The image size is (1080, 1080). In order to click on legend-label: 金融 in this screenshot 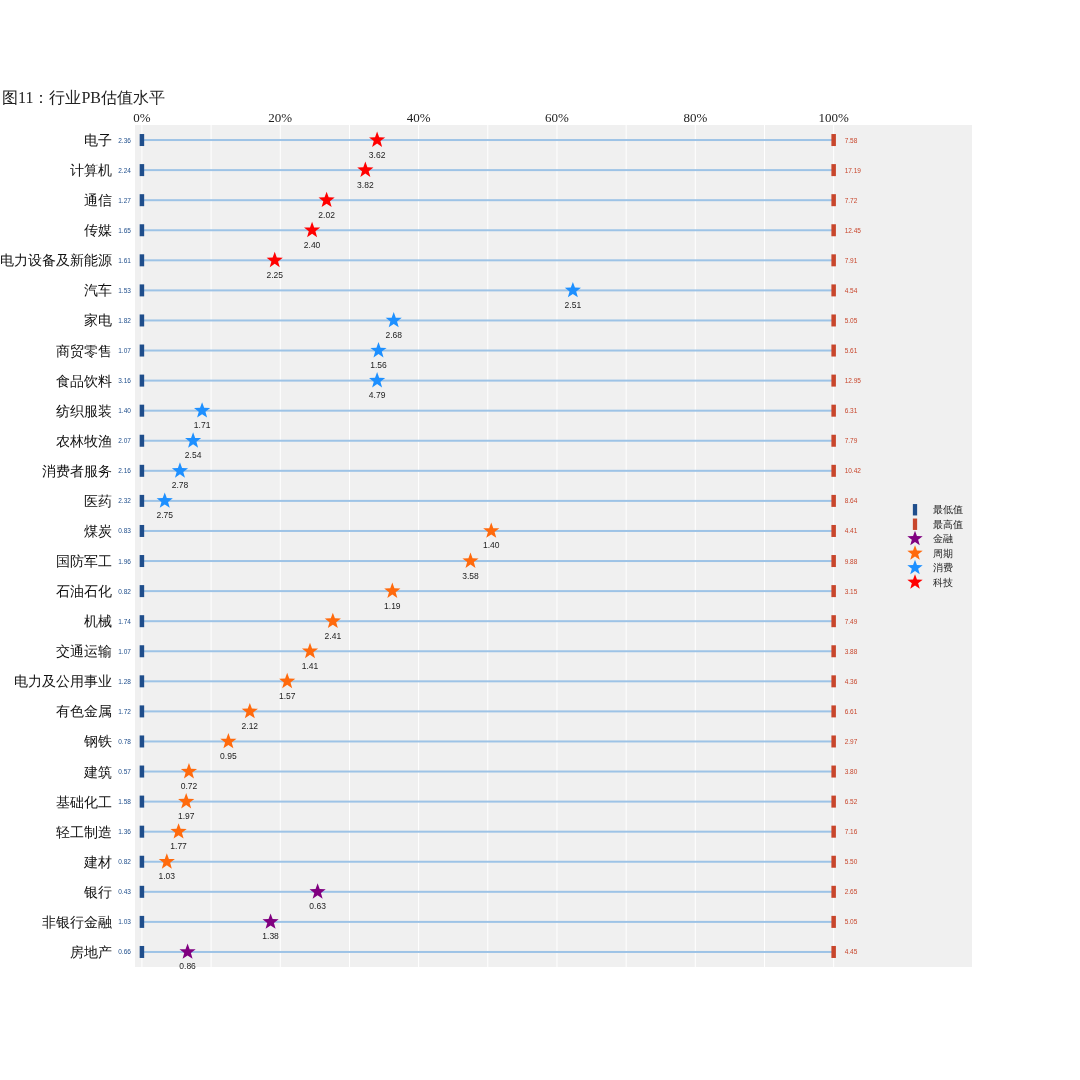, I will do `click(943, 539)`.